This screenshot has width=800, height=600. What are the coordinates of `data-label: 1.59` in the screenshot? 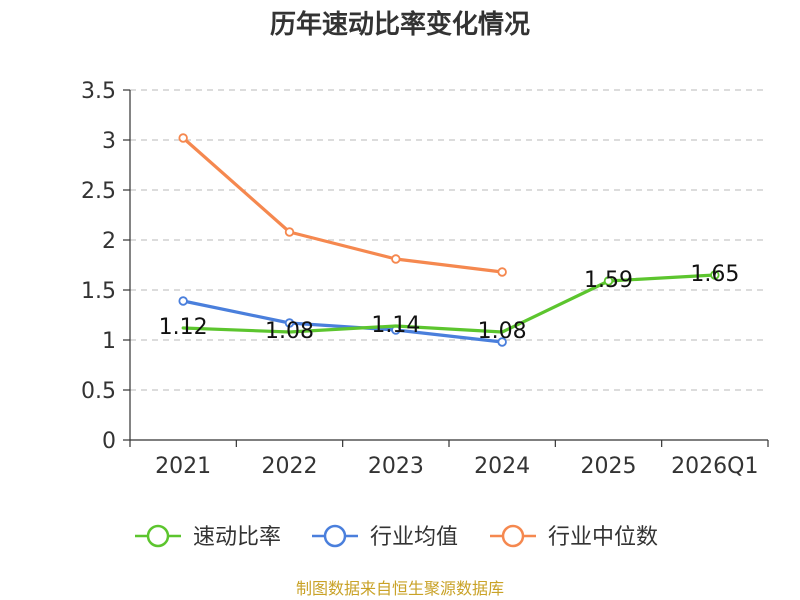 It's located at (608, 280).